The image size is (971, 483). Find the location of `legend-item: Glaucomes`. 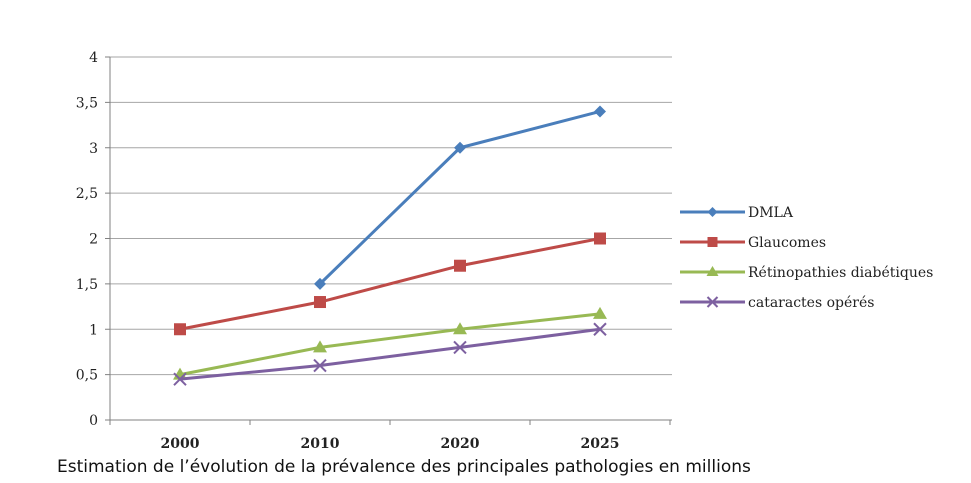

legend-item: Glaucomes is located at coordinates (753, 243).